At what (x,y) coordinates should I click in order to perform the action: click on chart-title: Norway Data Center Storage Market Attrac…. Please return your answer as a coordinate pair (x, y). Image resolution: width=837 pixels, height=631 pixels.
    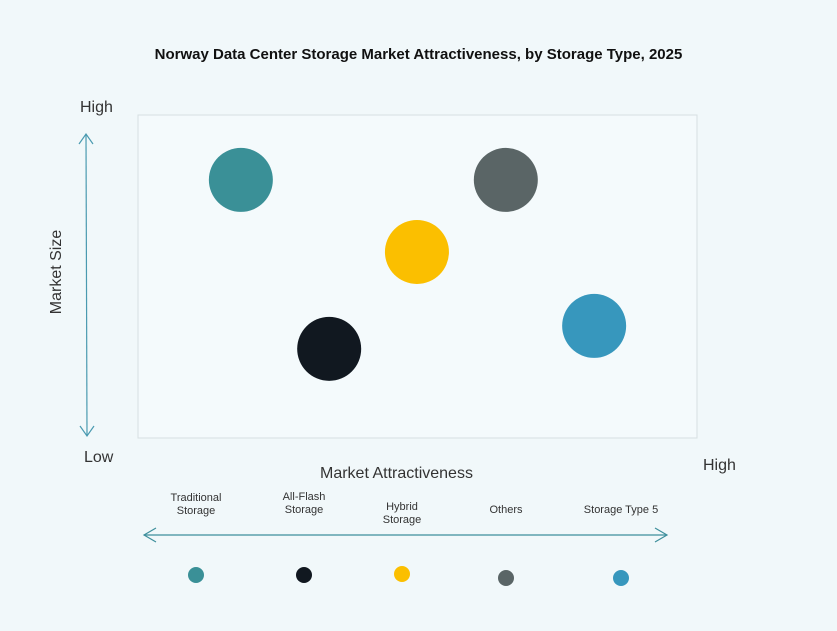
    Looking at the image, I should click on (418, 54).